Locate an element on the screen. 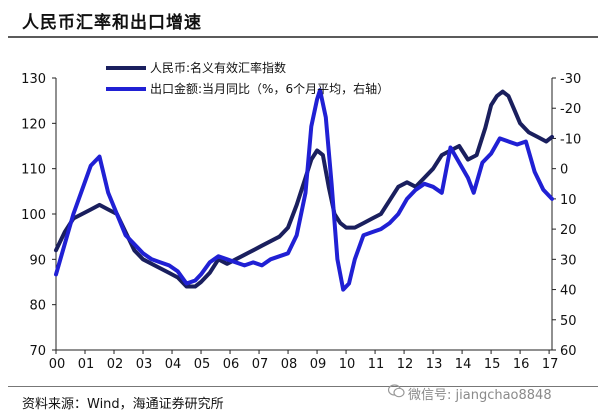  x-tick-label: 01 is located at coordinates (86, 364).